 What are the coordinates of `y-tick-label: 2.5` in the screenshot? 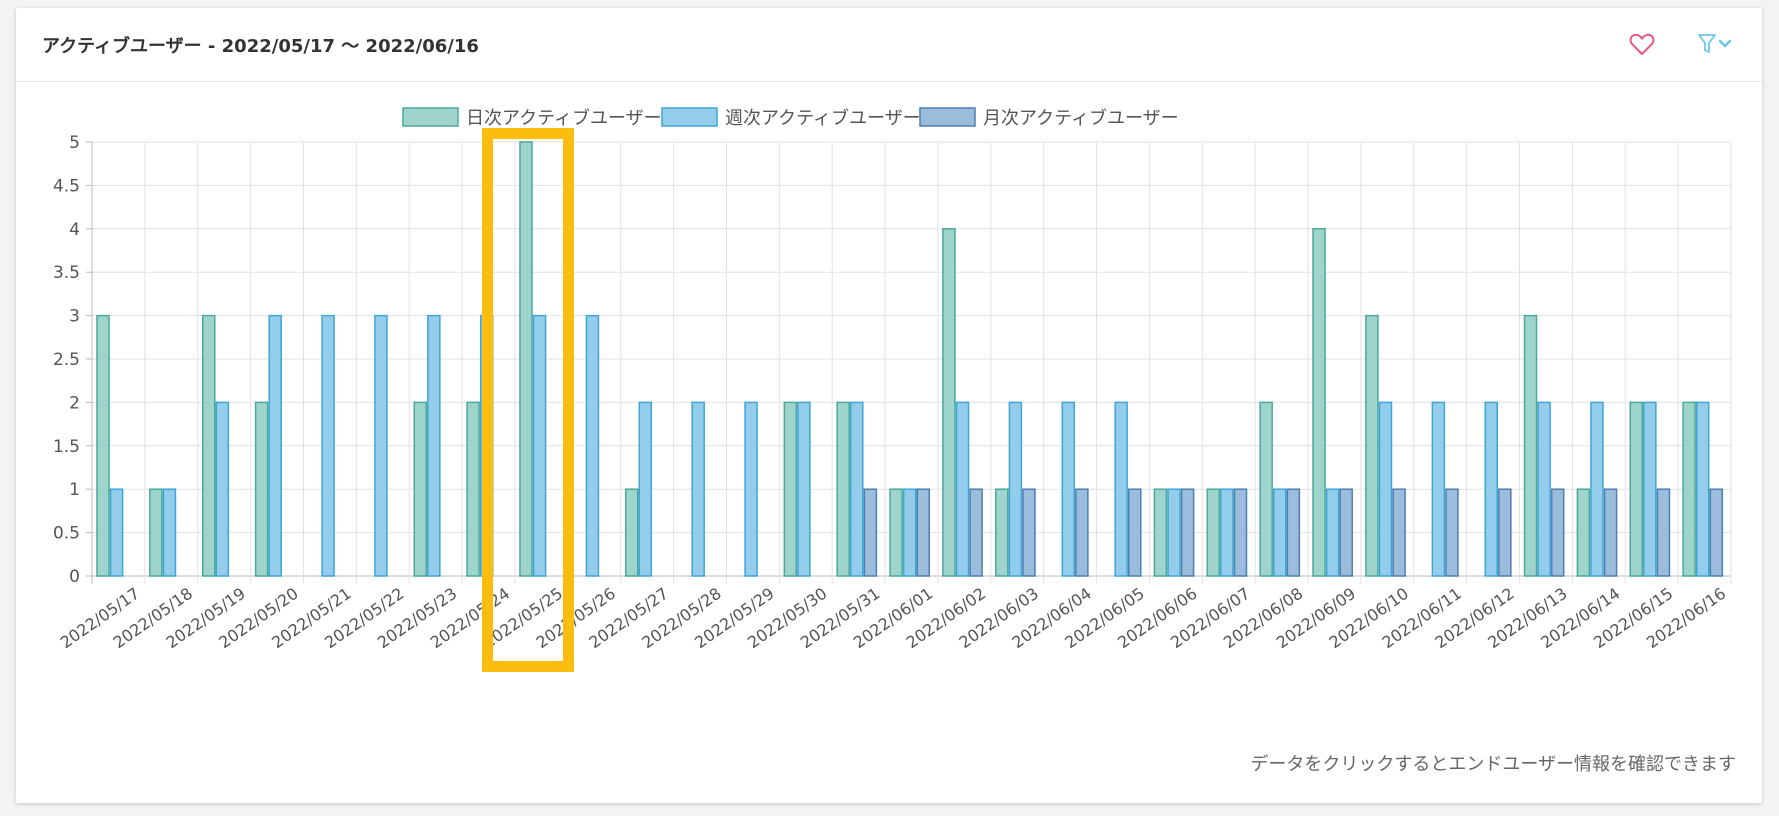 It's located at (66, 360).